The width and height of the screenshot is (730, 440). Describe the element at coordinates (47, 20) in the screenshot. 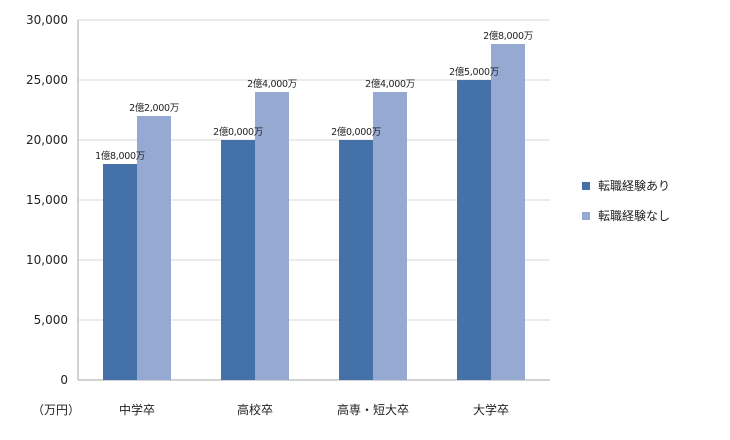

I see `y-tick-label: 30,000` at that location.